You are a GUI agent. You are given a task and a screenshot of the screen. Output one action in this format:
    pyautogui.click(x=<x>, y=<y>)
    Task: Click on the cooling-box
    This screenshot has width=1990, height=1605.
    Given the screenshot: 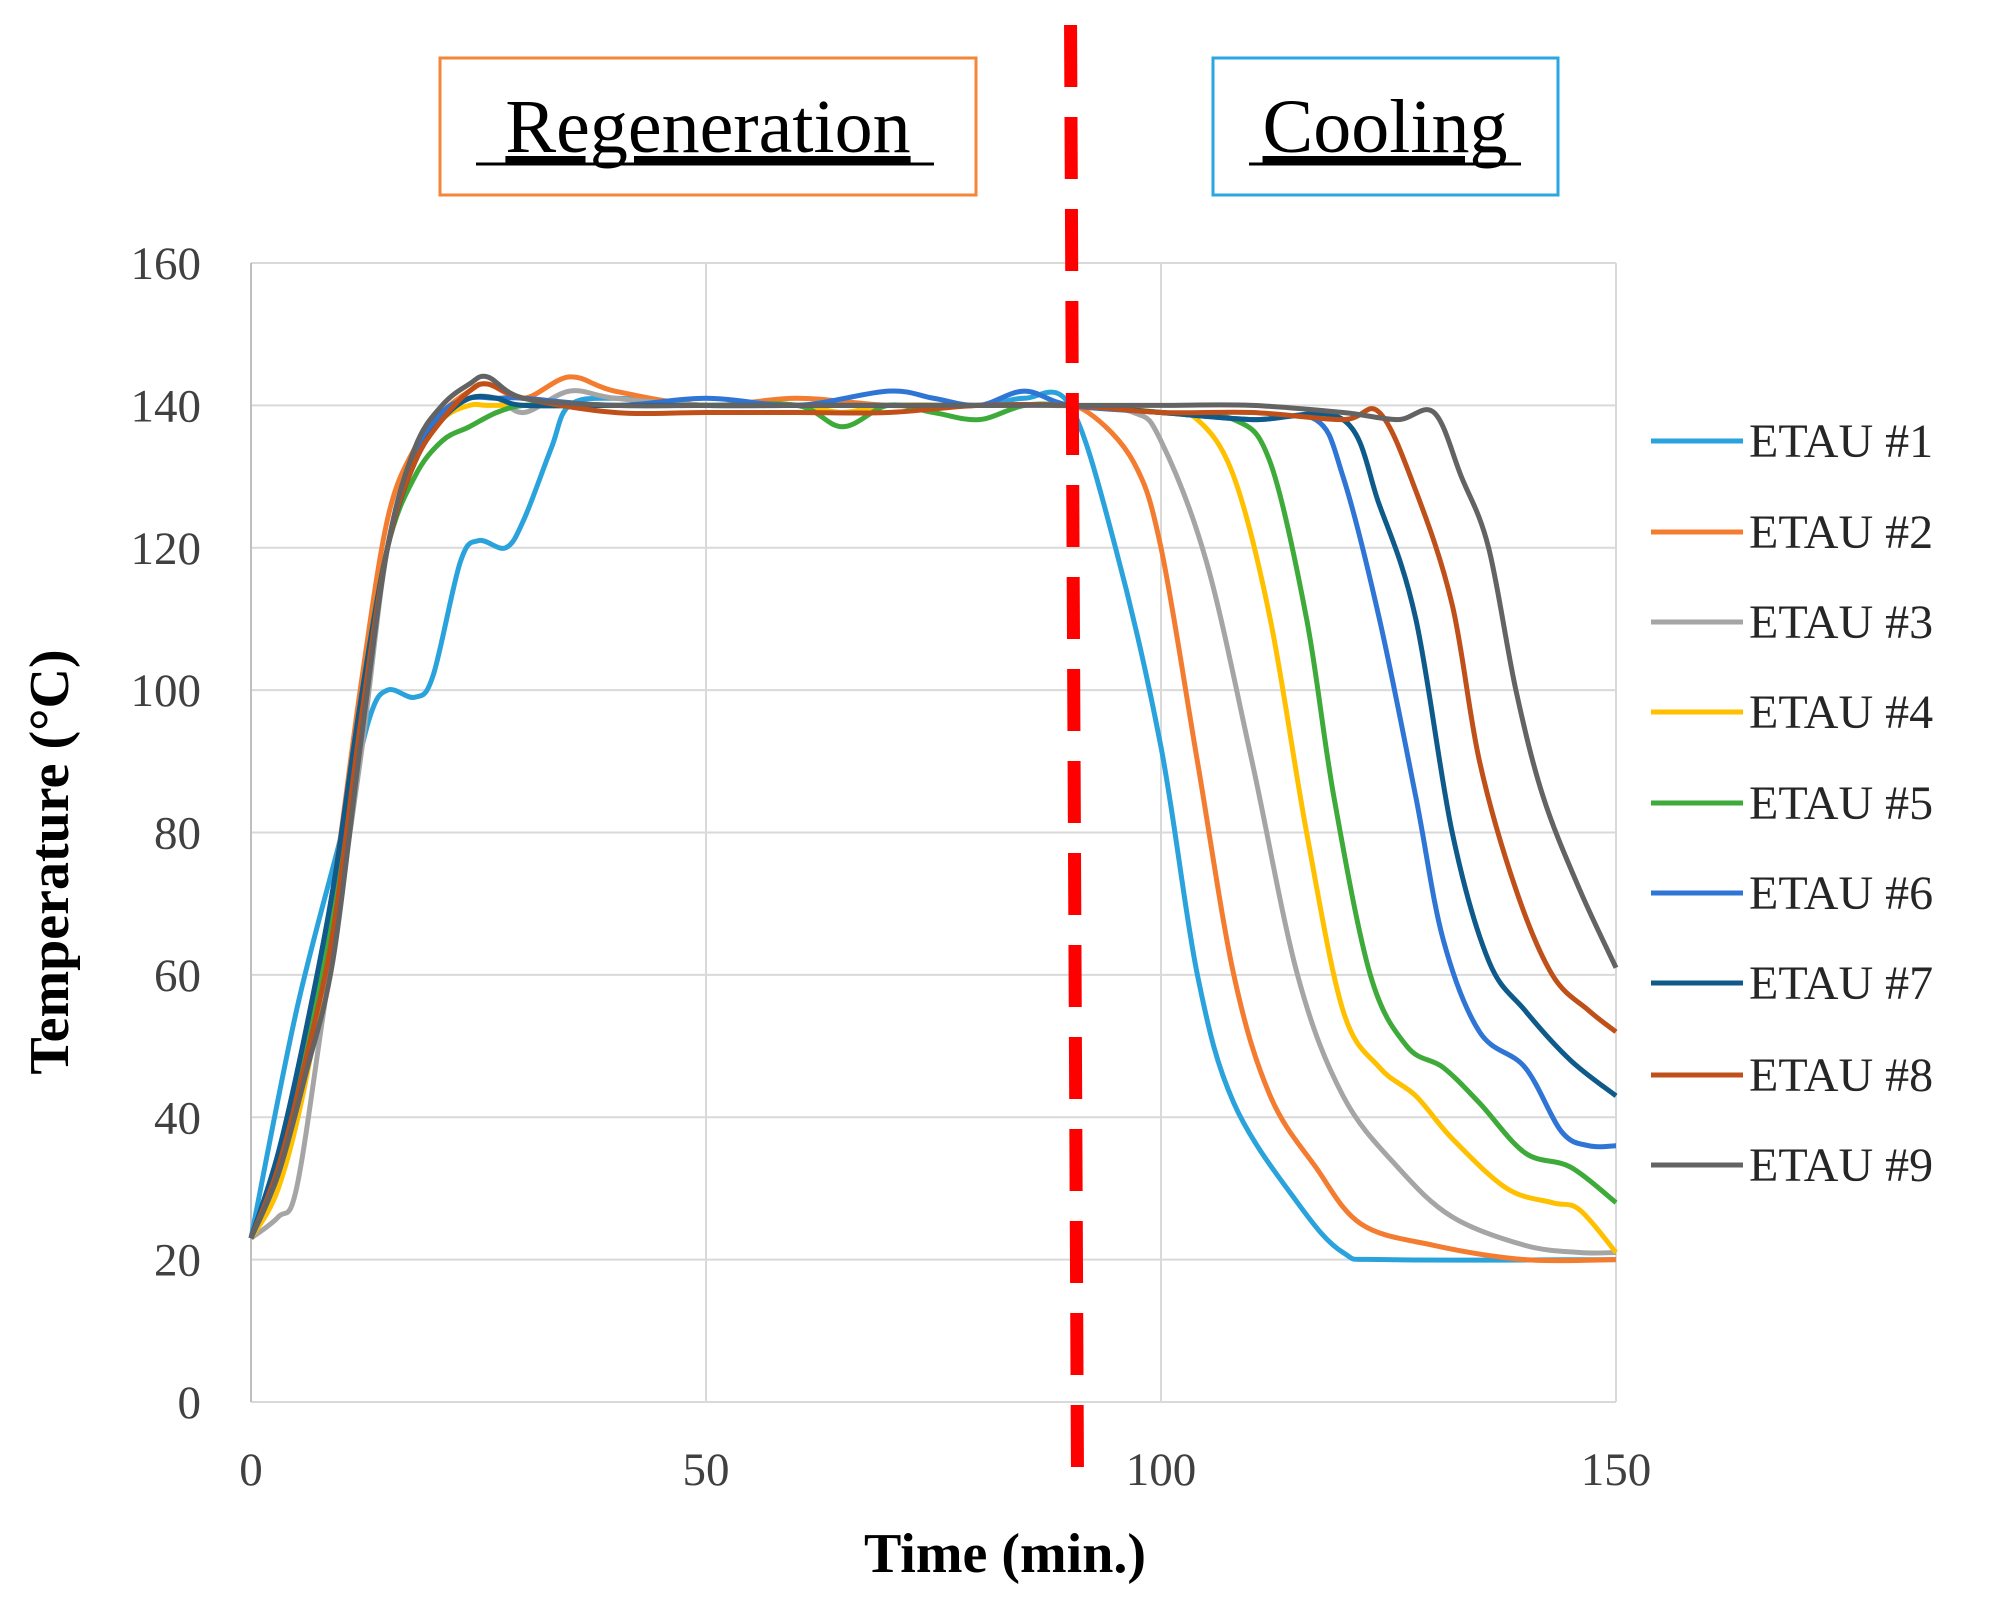 What is the action you would take?
    pyautogui.click(x=1385, y=126)
    